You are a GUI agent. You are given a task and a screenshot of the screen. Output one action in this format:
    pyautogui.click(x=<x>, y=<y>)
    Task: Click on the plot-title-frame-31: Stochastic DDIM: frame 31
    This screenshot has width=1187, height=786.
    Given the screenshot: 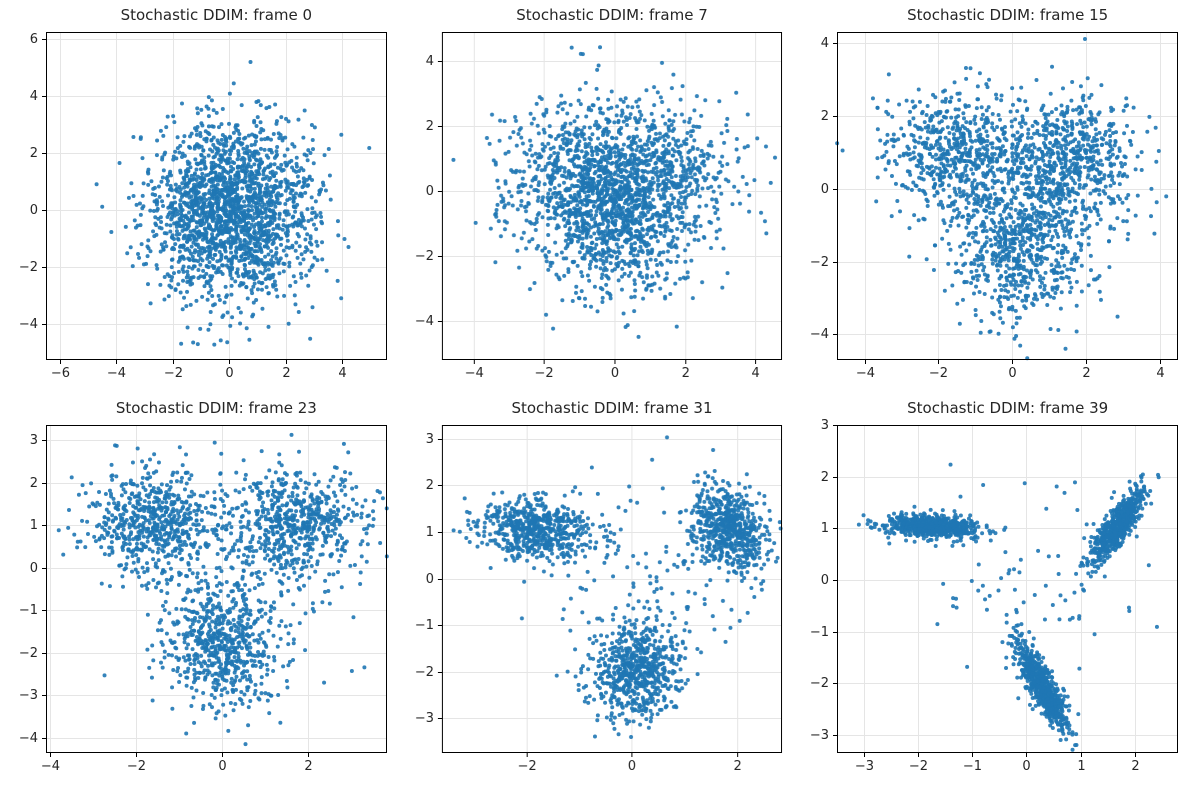 What is the action you would take?
    pyautogui.click(x=612, y=408)
    